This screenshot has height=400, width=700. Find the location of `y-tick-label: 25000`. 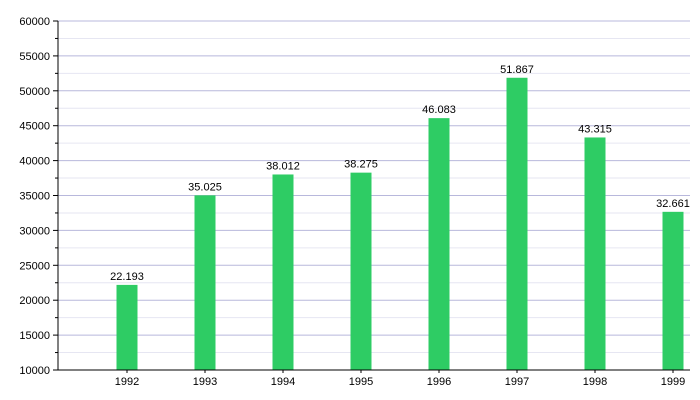

y-tick-label: 25000 is located at coordinates (34, 266).